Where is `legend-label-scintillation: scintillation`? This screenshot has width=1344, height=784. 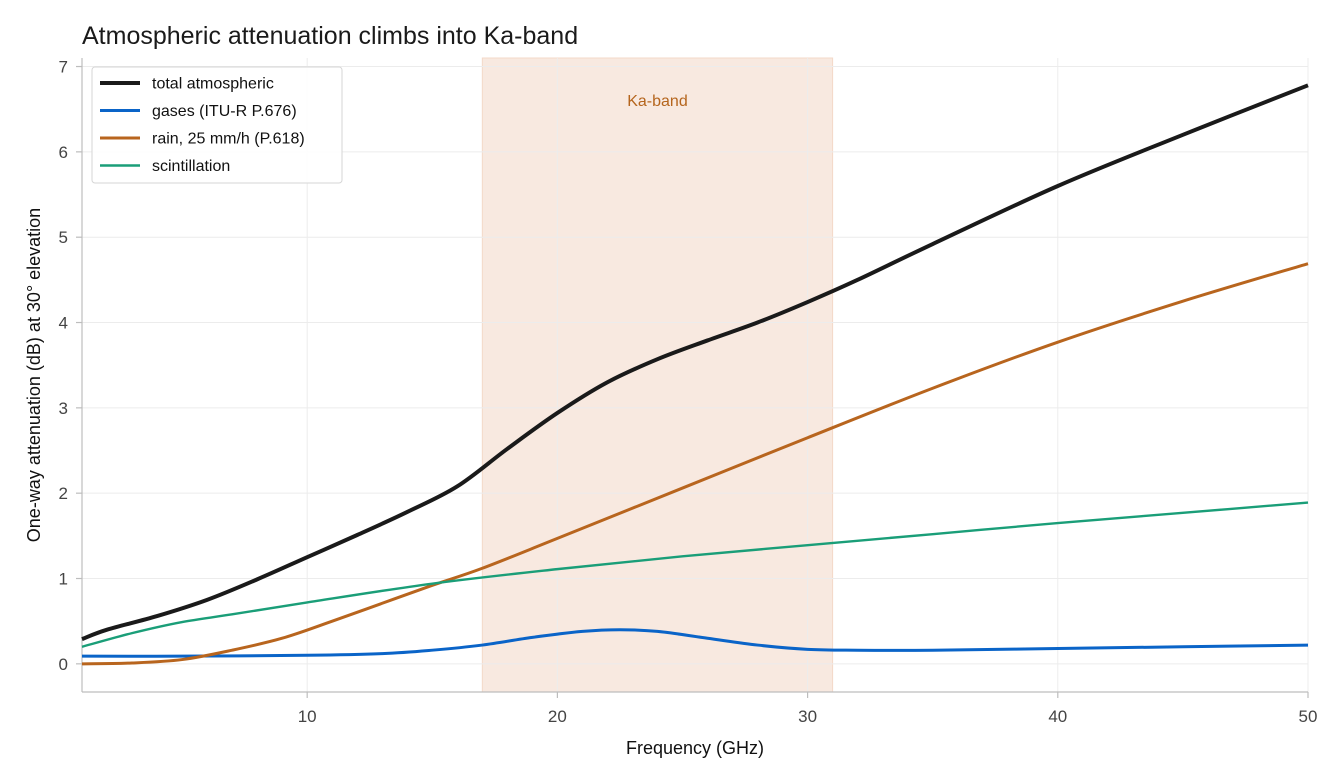 legend-label-scintillation: scintillation is located at coordinates (191, 166).